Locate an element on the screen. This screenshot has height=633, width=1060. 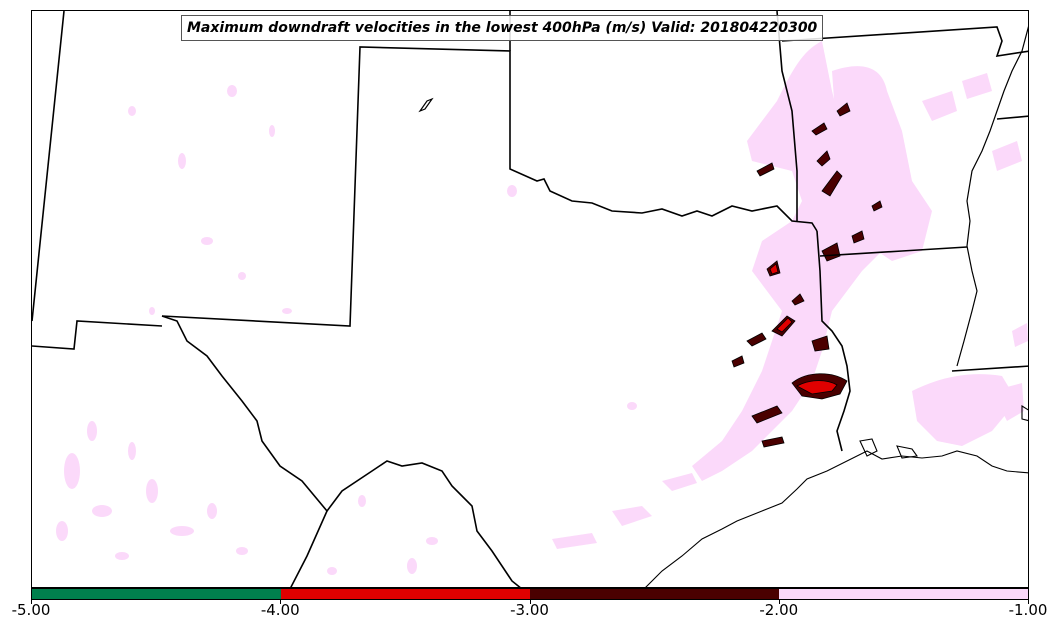
colorbar-tick-label: -1.00 is located at coordinates (1028, 610).